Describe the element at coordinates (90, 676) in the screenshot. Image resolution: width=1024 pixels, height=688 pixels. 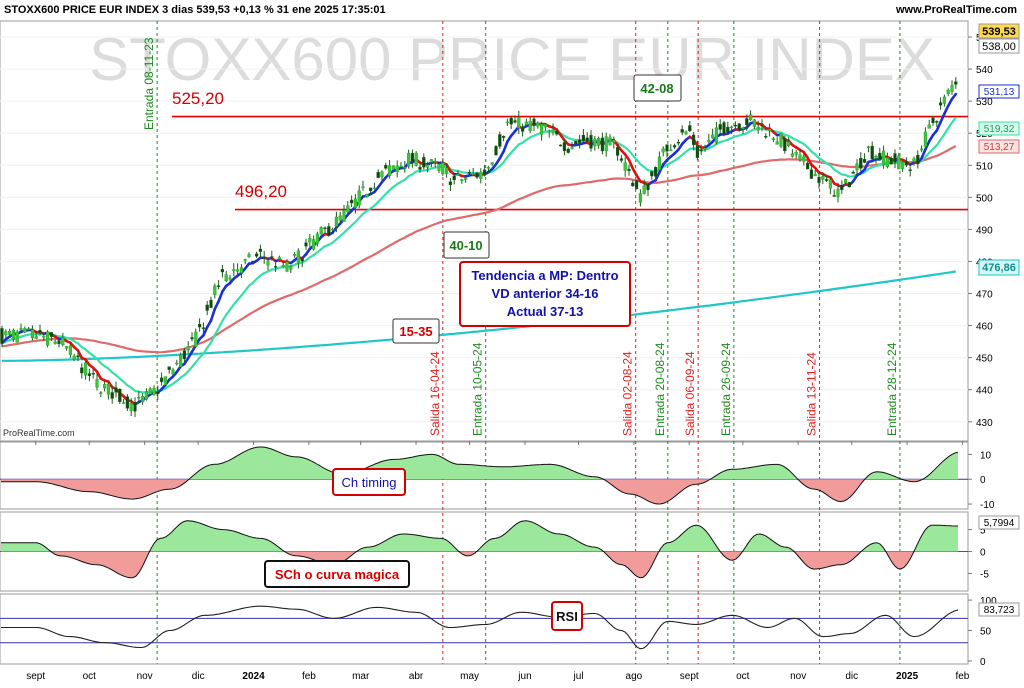
I see `x-tick-label: oct` at that location.